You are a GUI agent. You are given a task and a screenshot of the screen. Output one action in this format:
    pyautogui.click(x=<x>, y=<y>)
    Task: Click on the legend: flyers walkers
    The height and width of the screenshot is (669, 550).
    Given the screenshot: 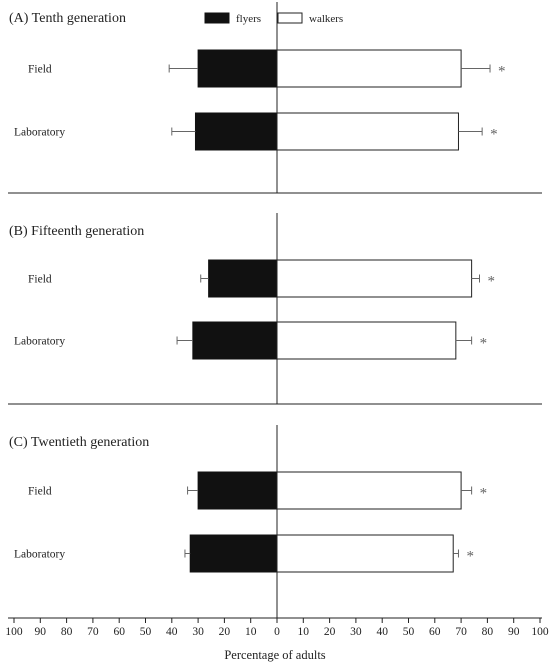 What is the action you would take?
    pyautogui.click(x=273, y=18)
    